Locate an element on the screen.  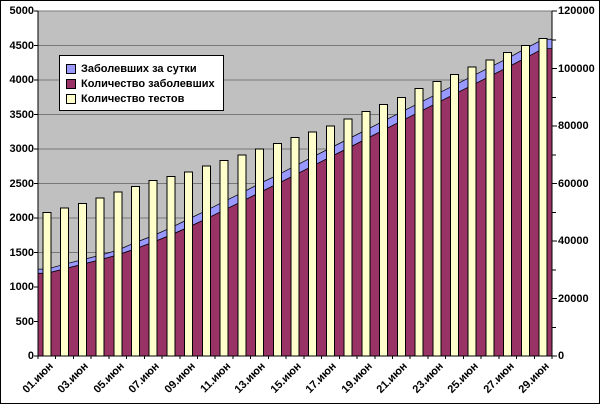
legend-label-tests: Количество тестов is located at coordinates (133, 98).